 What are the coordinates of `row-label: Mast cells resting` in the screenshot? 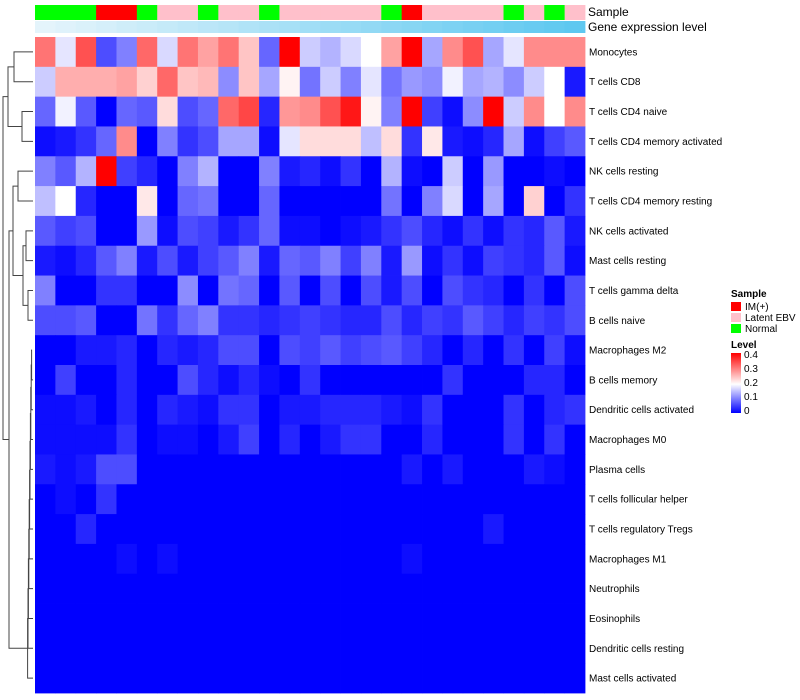 It's located at (627, 261).